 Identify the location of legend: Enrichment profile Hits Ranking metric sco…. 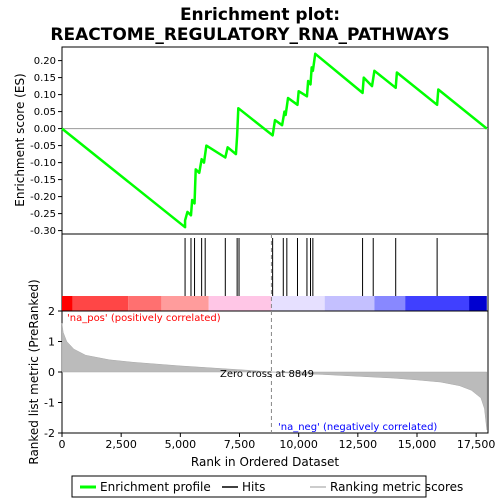
(267, 486).